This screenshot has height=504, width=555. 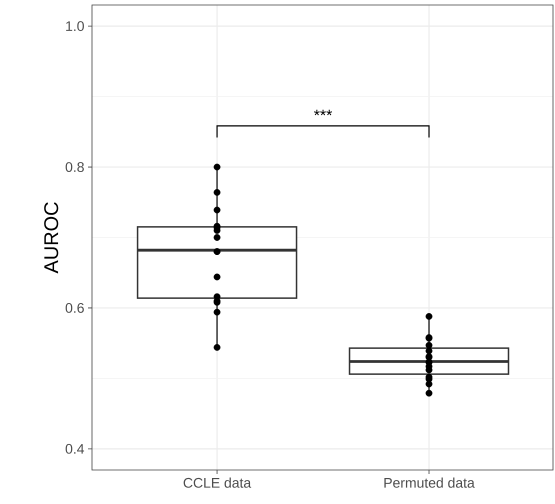 I want to click on y-tick-label: 0.8, so click(x=75, y=167).